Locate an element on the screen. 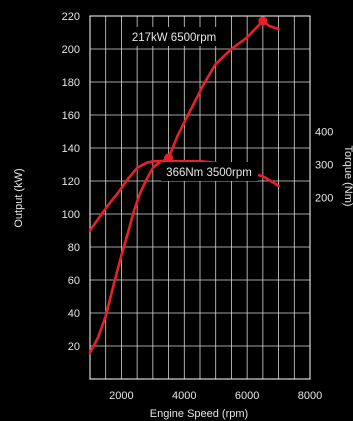 This screenshot has width=353, height=421. annotation-peak-torque: 366Nm 3500rpm is located at coordinates (209, 171).